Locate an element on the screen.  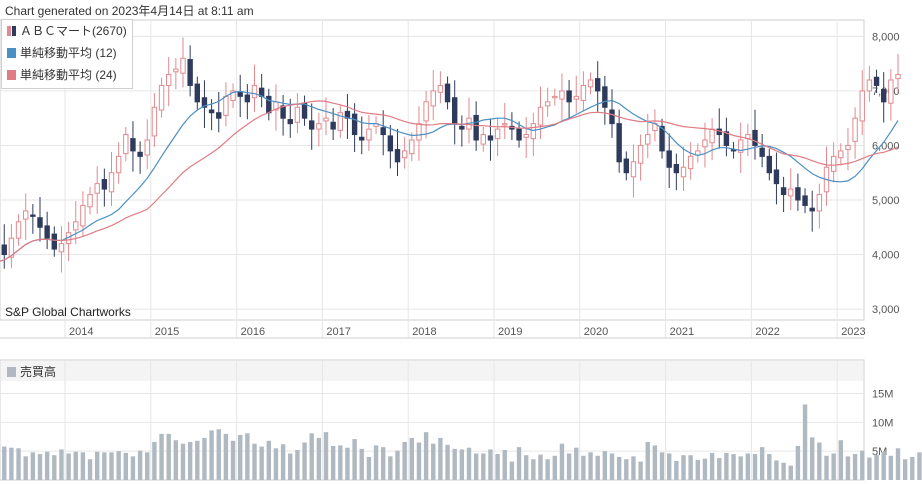
legend-item-ma12: 単純移動平均 (12) is located at coordinates (62, 53).